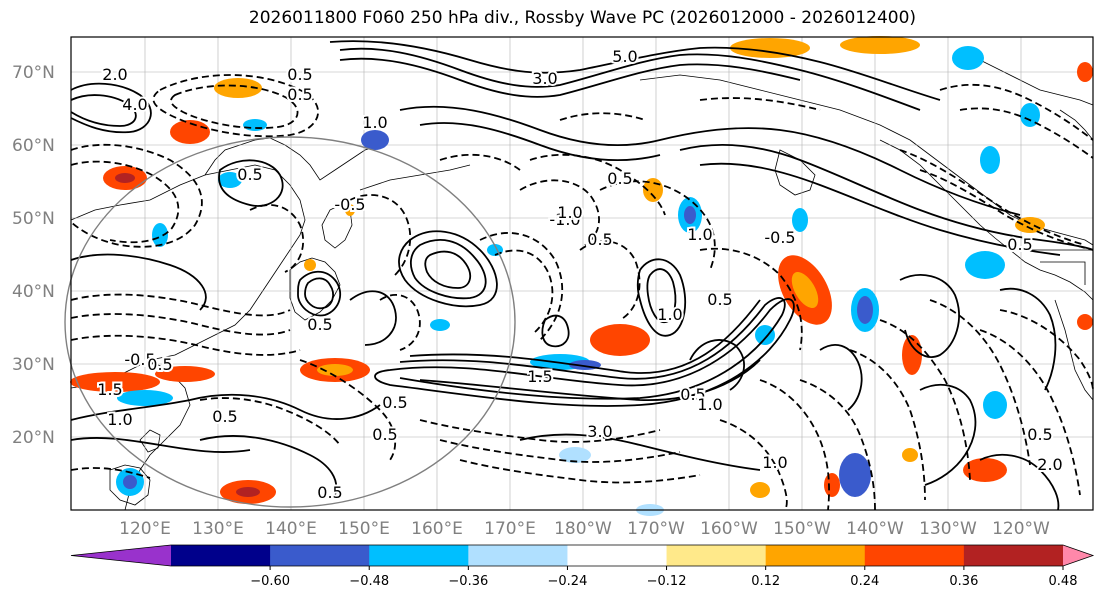  Describe the element at coordinates (568, 581) in the screenshot. I see `colorbar-tick-label: −0.24` at that location.